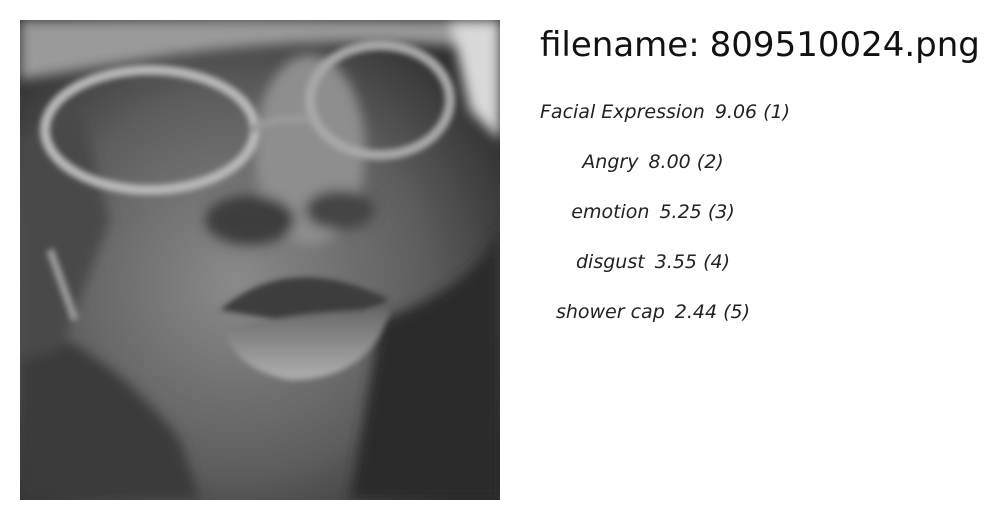 This screenshot has height=520, width=1000. What do you see at coordinates (844, 45) in the screenshot?
I see `filename-value: 809510024.png` at bounding box center [844, 45].